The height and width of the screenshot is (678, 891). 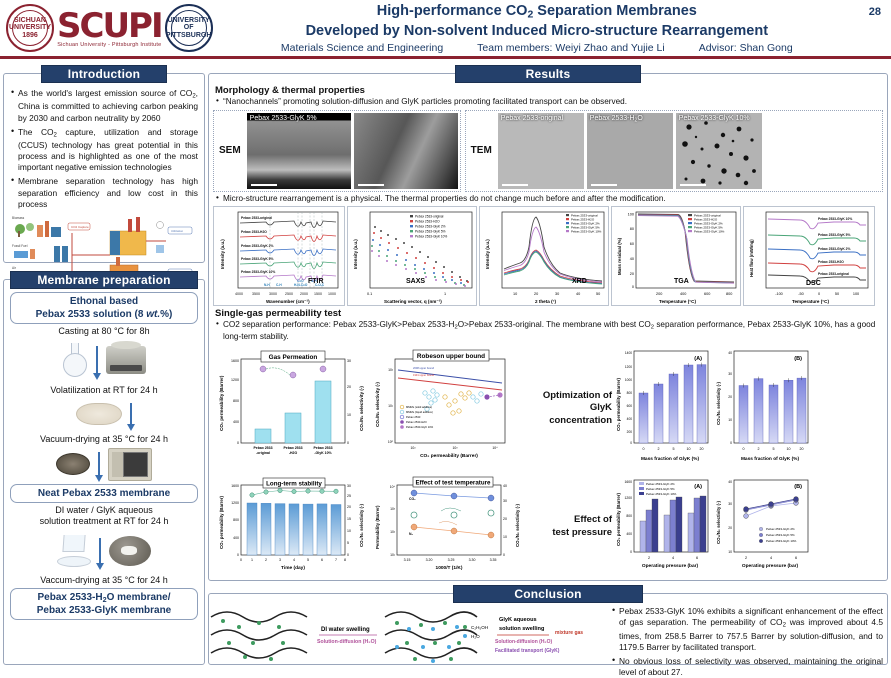 I want to click on tga-ytick: 0, so click(x=633, y=287).